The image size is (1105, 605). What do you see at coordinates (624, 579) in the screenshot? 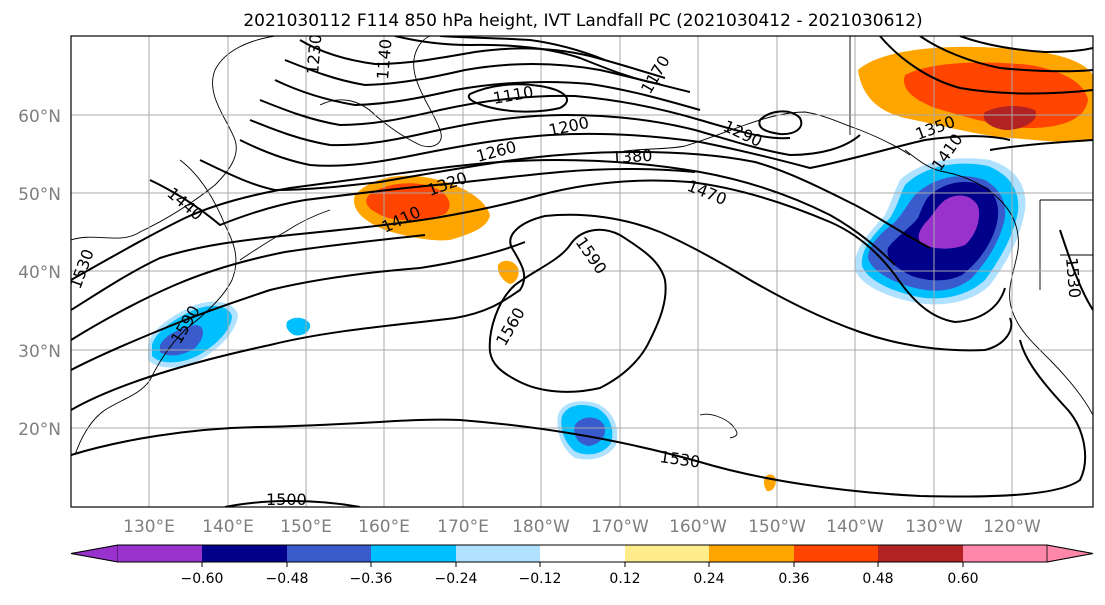
I see `colorbar-tick-label: 0.12` at bounding box center [624, 579].